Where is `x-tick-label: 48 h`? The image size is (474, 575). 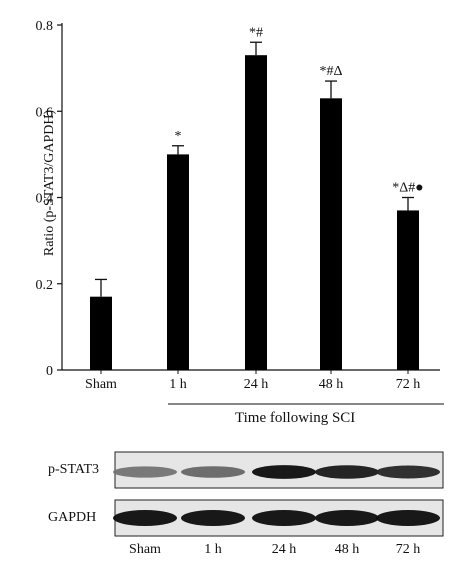 x-tick-label: 48 h is located at coordinates (331, 384).